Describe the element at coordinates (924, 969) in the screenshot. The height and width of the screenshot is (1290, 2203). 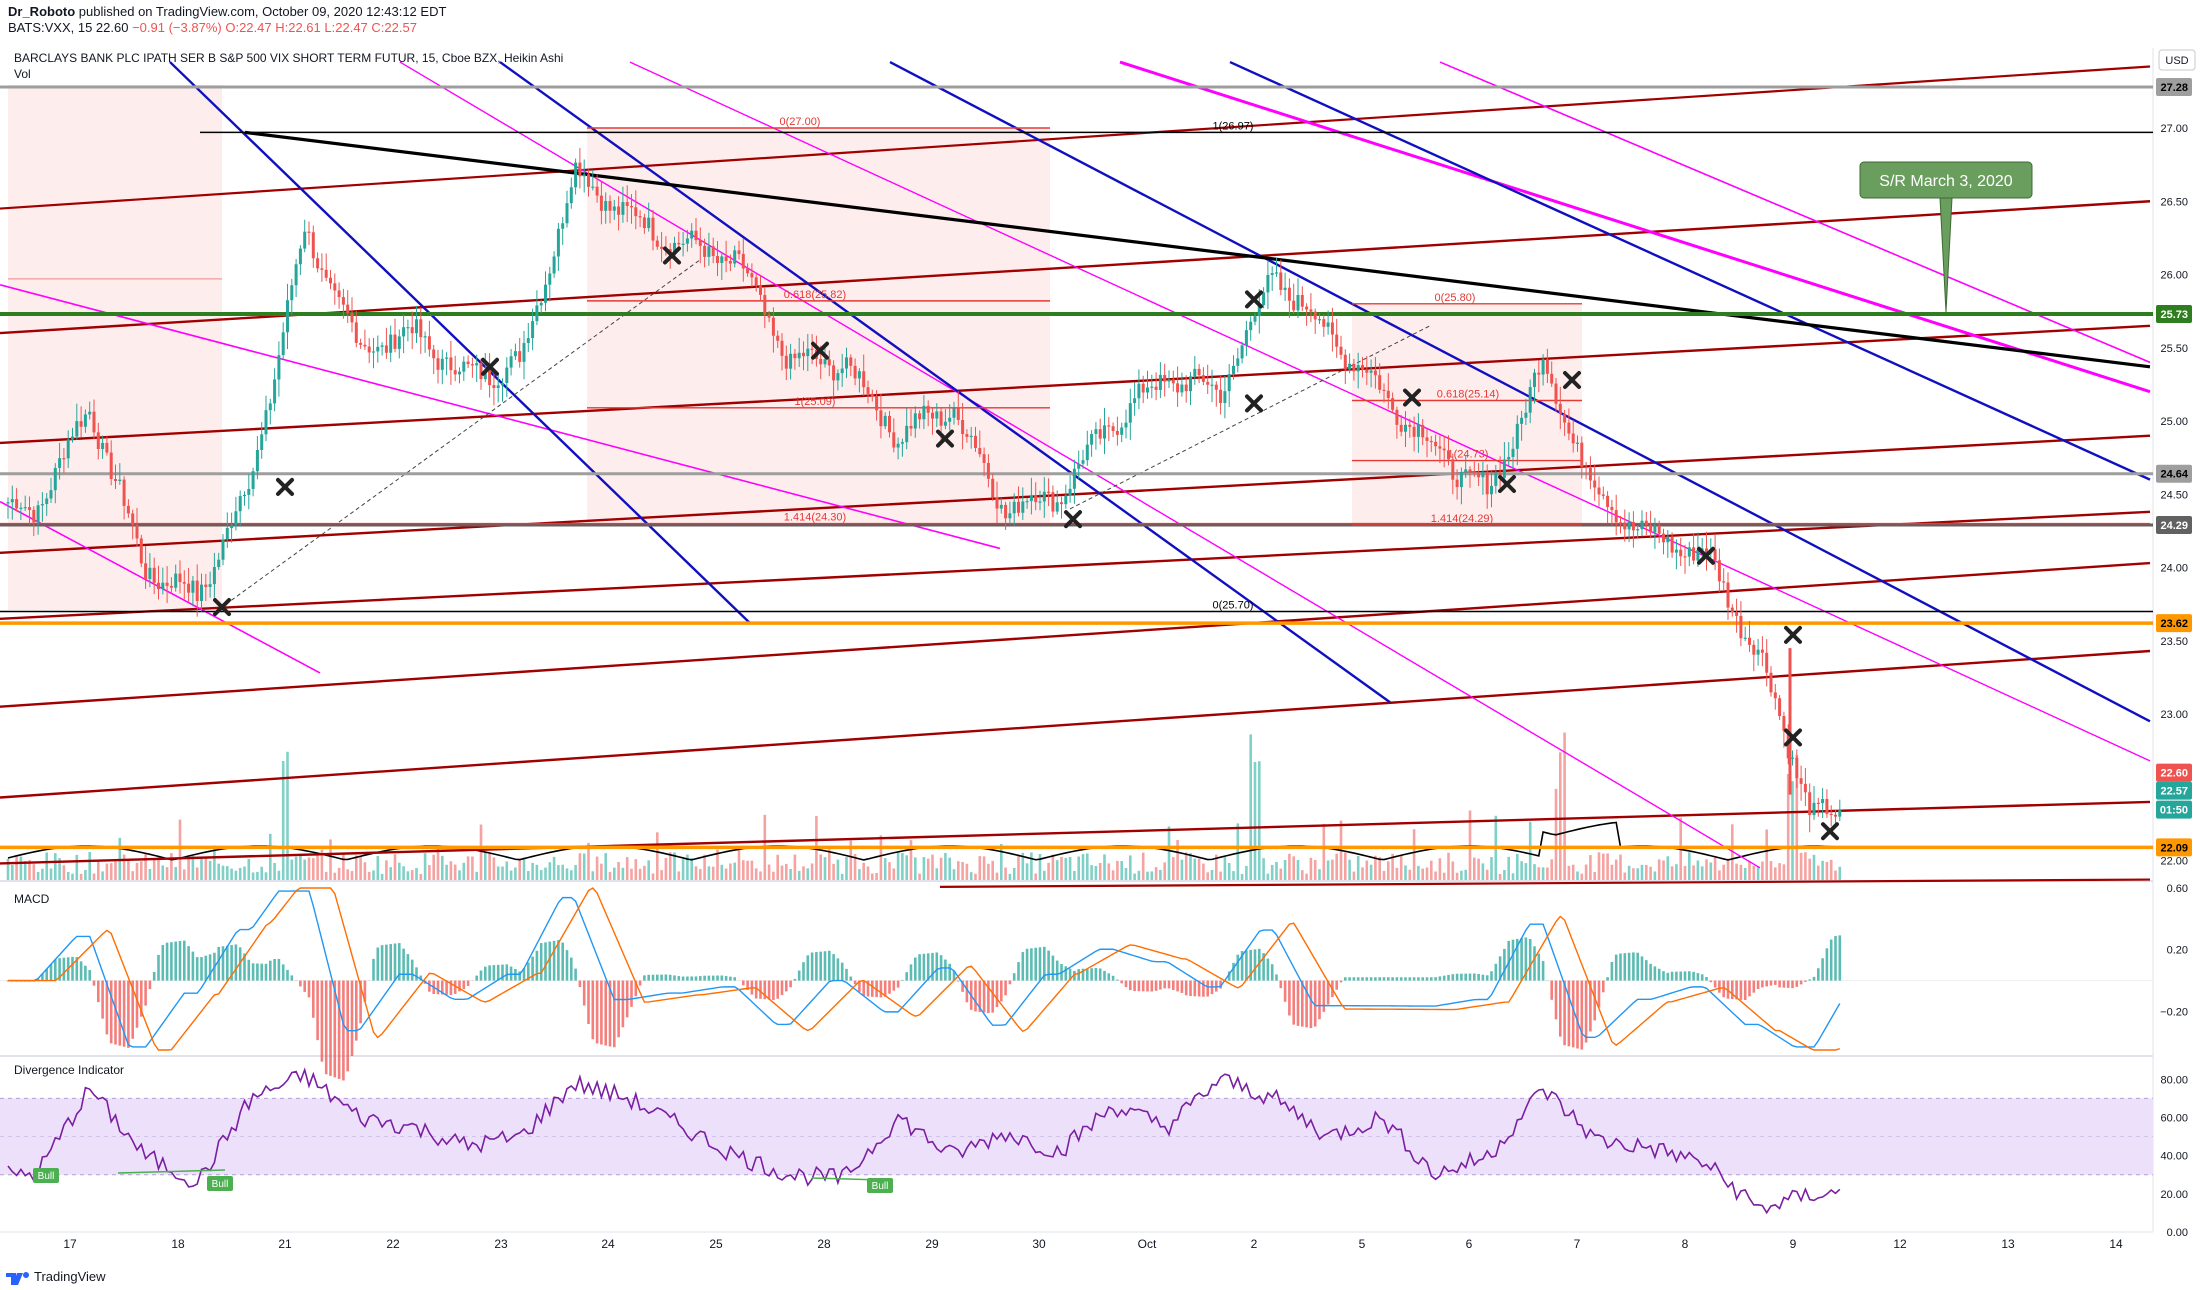
I see `macd-line` at that location.